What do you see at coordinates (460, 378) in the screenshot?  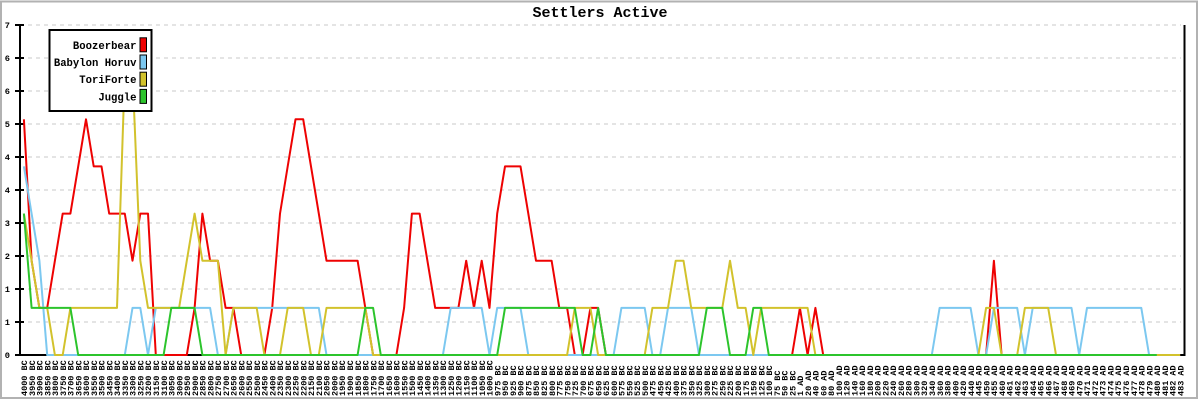 I see `svg-text: 1200 BC` at bounding box center [460, 378].